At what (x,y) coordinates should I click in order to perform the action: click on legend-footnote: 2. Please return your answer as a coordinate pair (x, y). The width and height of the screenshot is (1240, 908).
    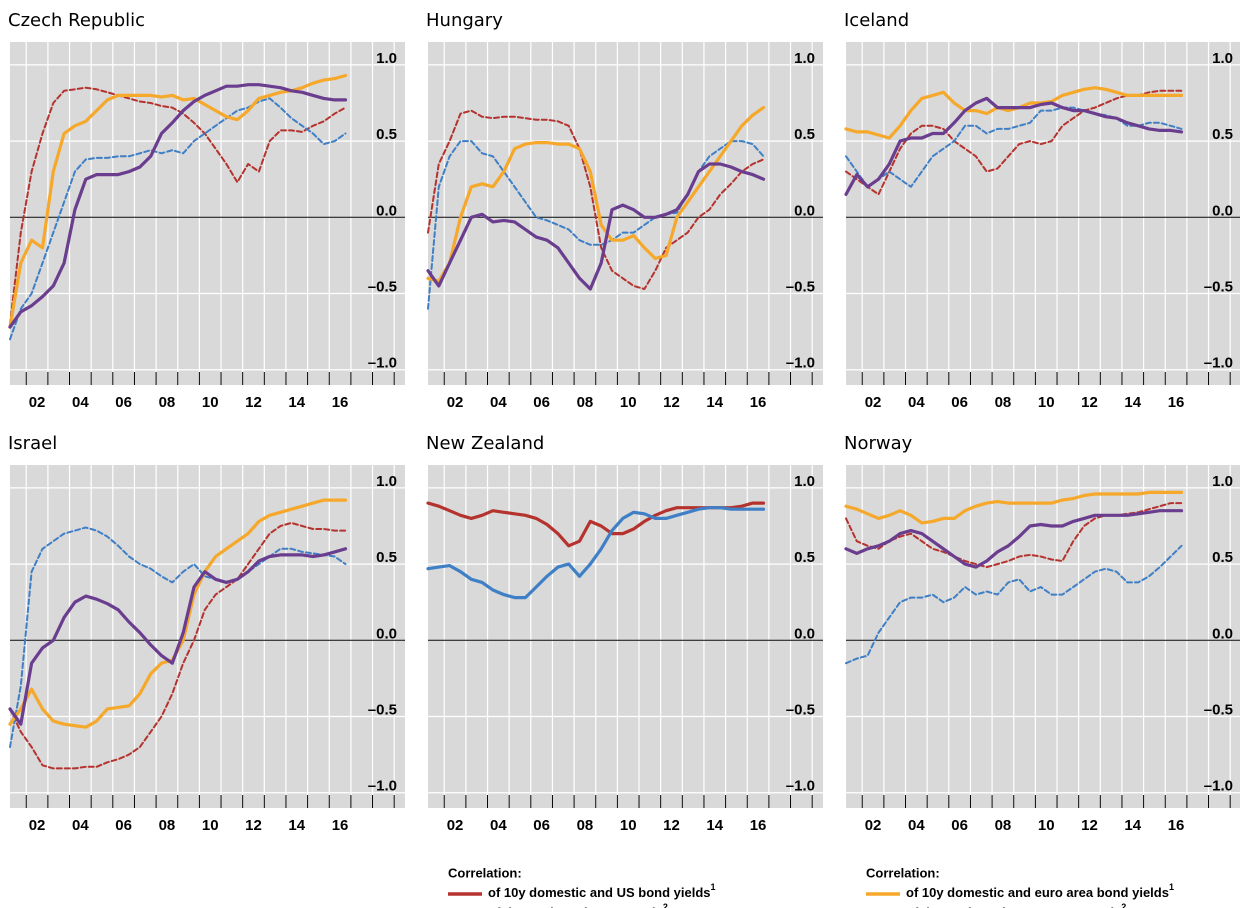
    Looking at the image, I should click on (1123, 905).